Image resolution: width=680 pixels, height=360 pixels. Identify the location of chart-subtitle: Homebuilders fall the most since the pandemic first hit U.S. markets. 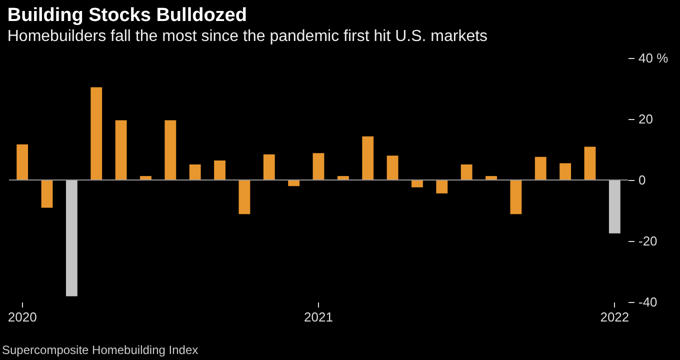
(247, 36).